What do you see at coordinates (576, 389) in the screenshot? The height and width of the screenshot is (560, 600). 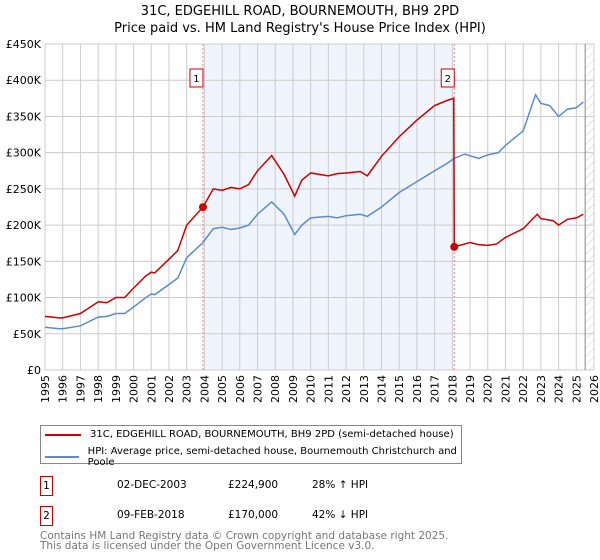 I see `x-tick-label: 2025` at bounding box center [576, 389].